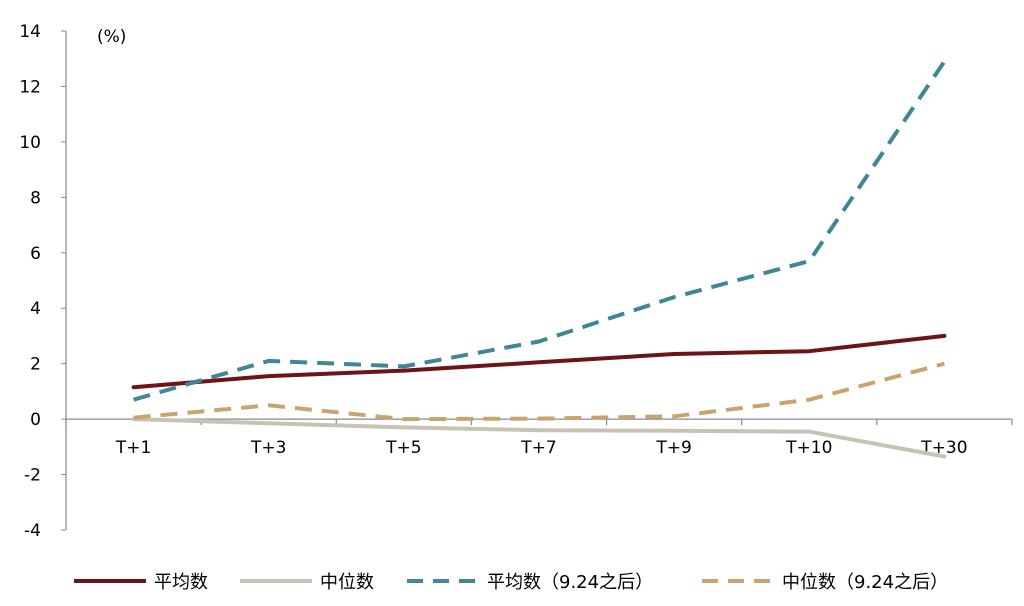 The height and width of the screenshot is (606, 1024). Describe the element at coordinates (570, 582) in the screenshot. I see `legend-label-3: 平均数（9.24之后）` at that location.